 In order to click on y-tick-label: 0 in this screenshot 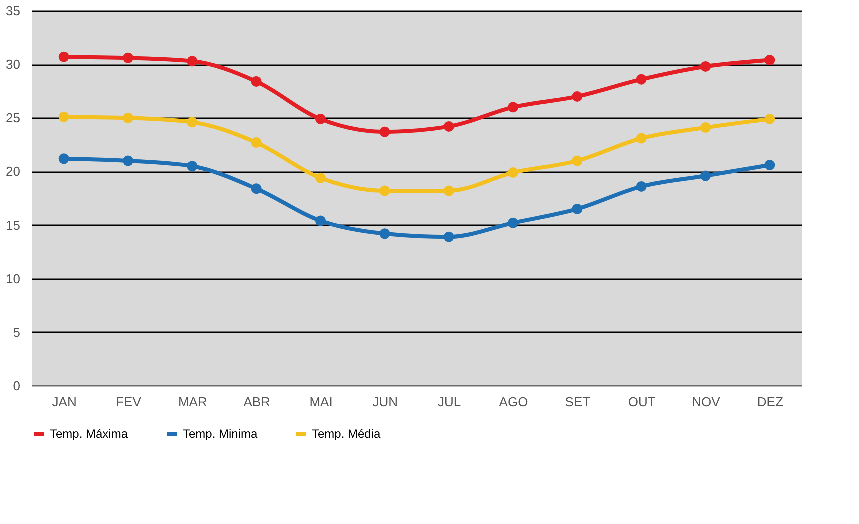, I will do `click(16, 386)`.